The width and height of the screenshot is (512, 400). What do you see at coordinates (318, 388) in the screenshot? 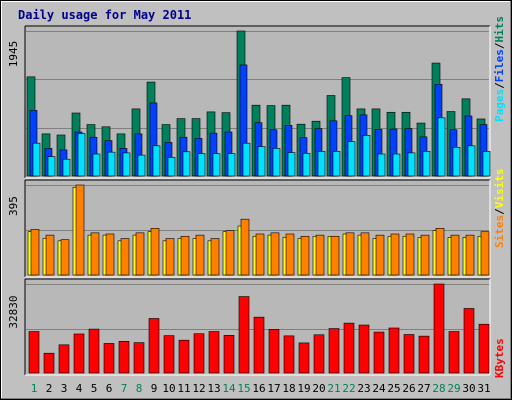
I see `x-label-day-20: 20` at bounding box center [318, 388].